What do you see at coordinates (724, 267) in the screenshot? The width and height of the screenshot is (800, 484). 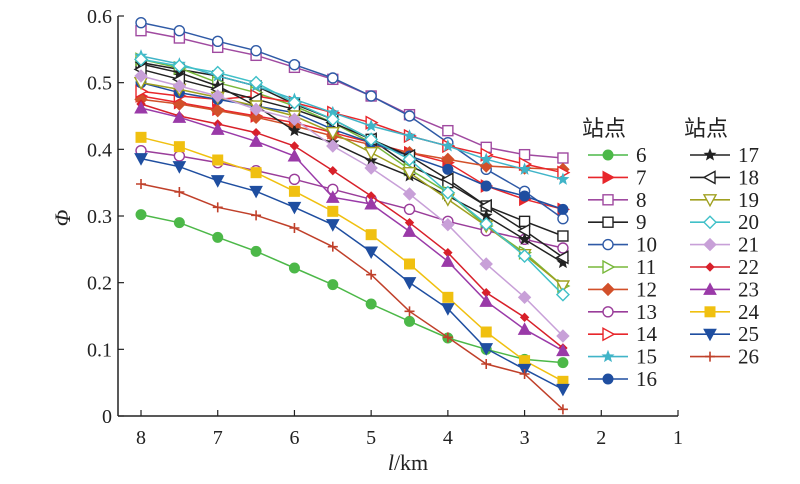 I see `legend-item-22: 22` at bounding box center [724, 267].